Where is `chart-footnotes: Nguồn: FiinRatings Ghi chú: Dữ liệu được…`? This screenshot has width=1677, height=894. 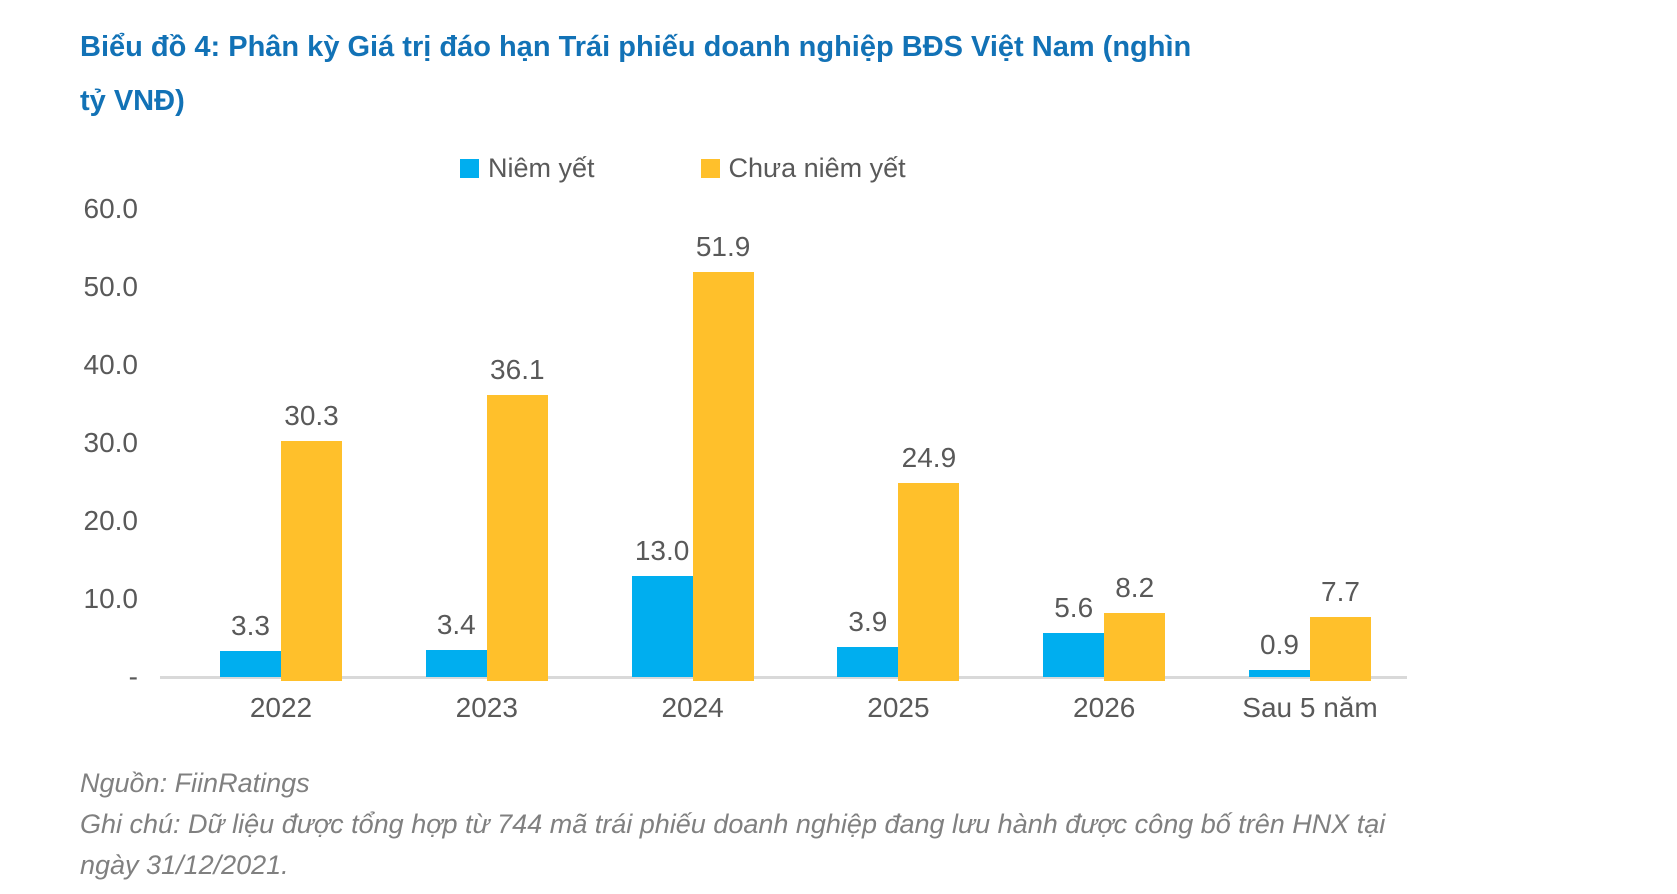 chart-footnotes: Nguồn: FiinRatings Ghi chú: Dữ liệu được… is located at coordinates (732, 824).